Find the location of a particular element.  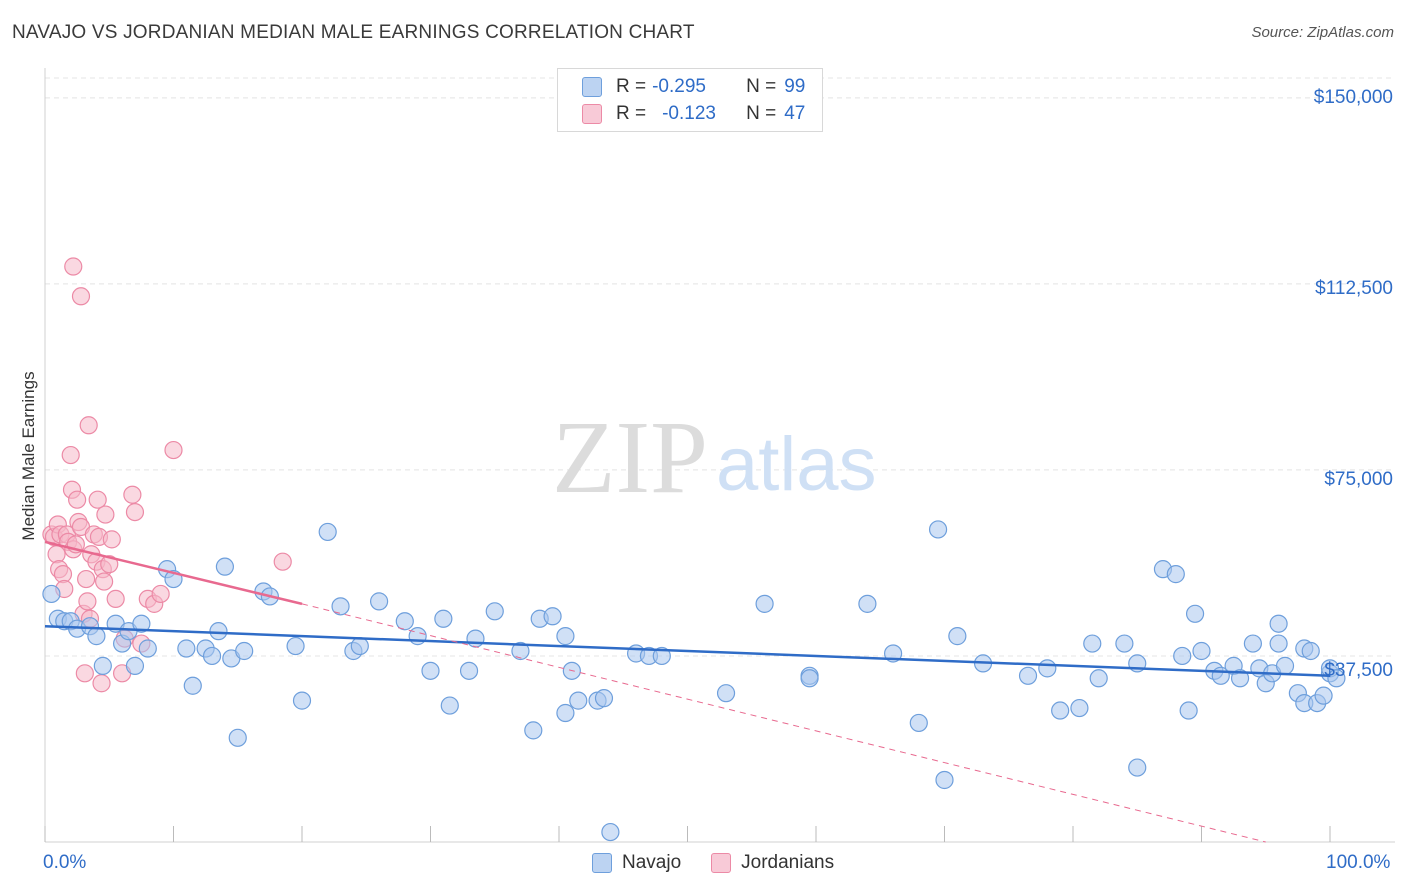

navajo-n-value: 99 is located at coordinates (795, 86).